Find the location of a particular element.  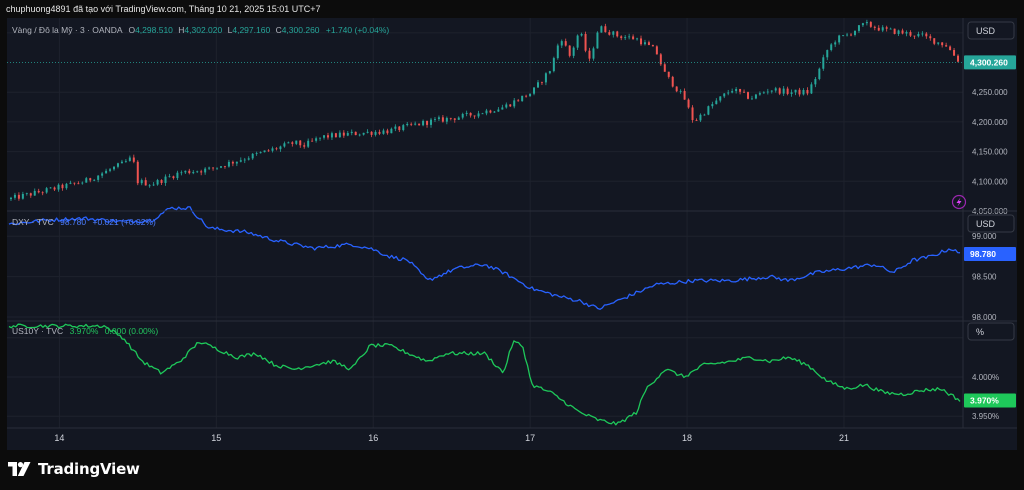

y-tick-label: 4,200.000 is located at coordinates (990, 122).